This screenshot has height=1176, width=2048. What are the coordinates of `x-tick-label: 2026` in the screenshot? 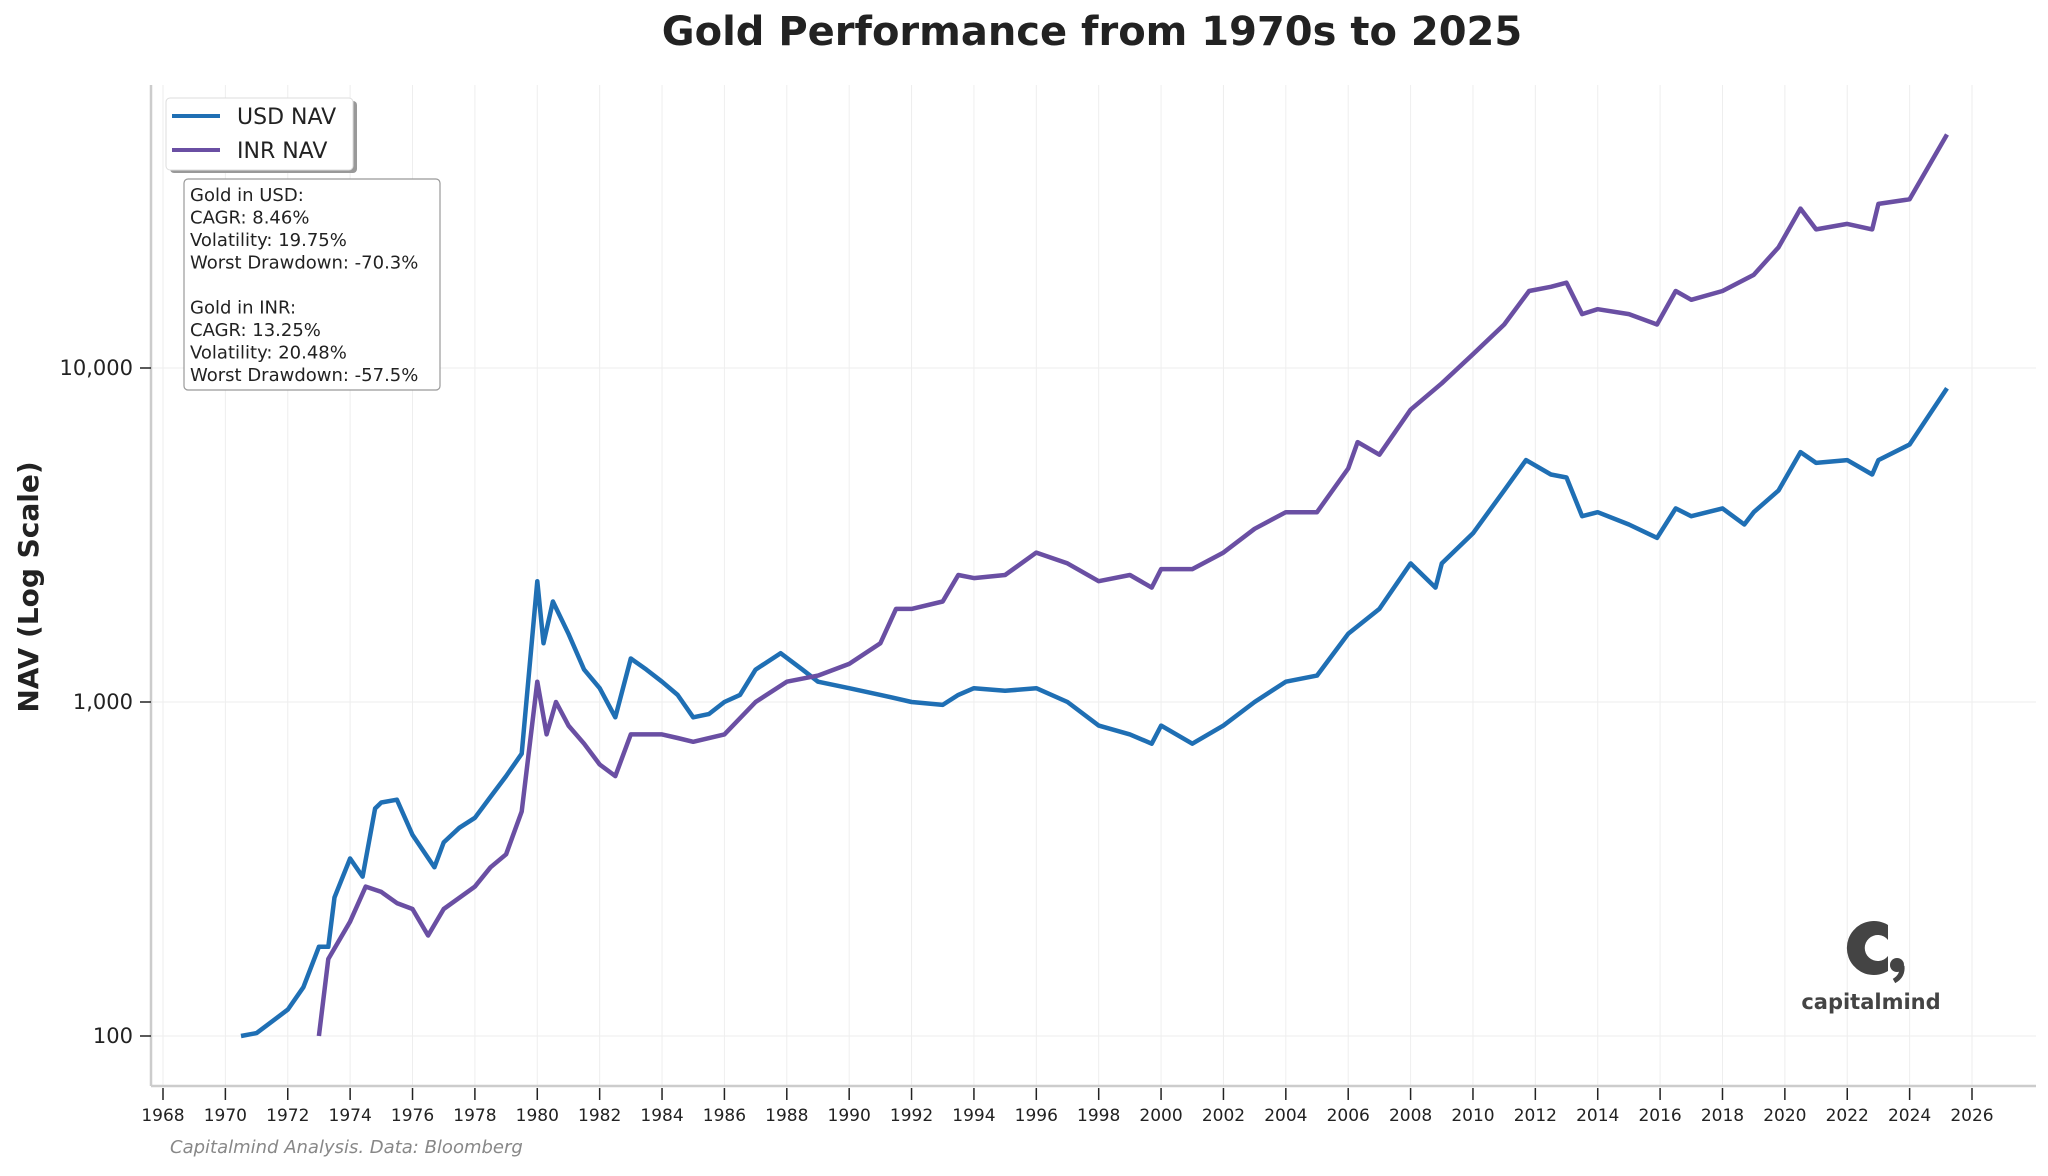 It's located at (1971, 1116).